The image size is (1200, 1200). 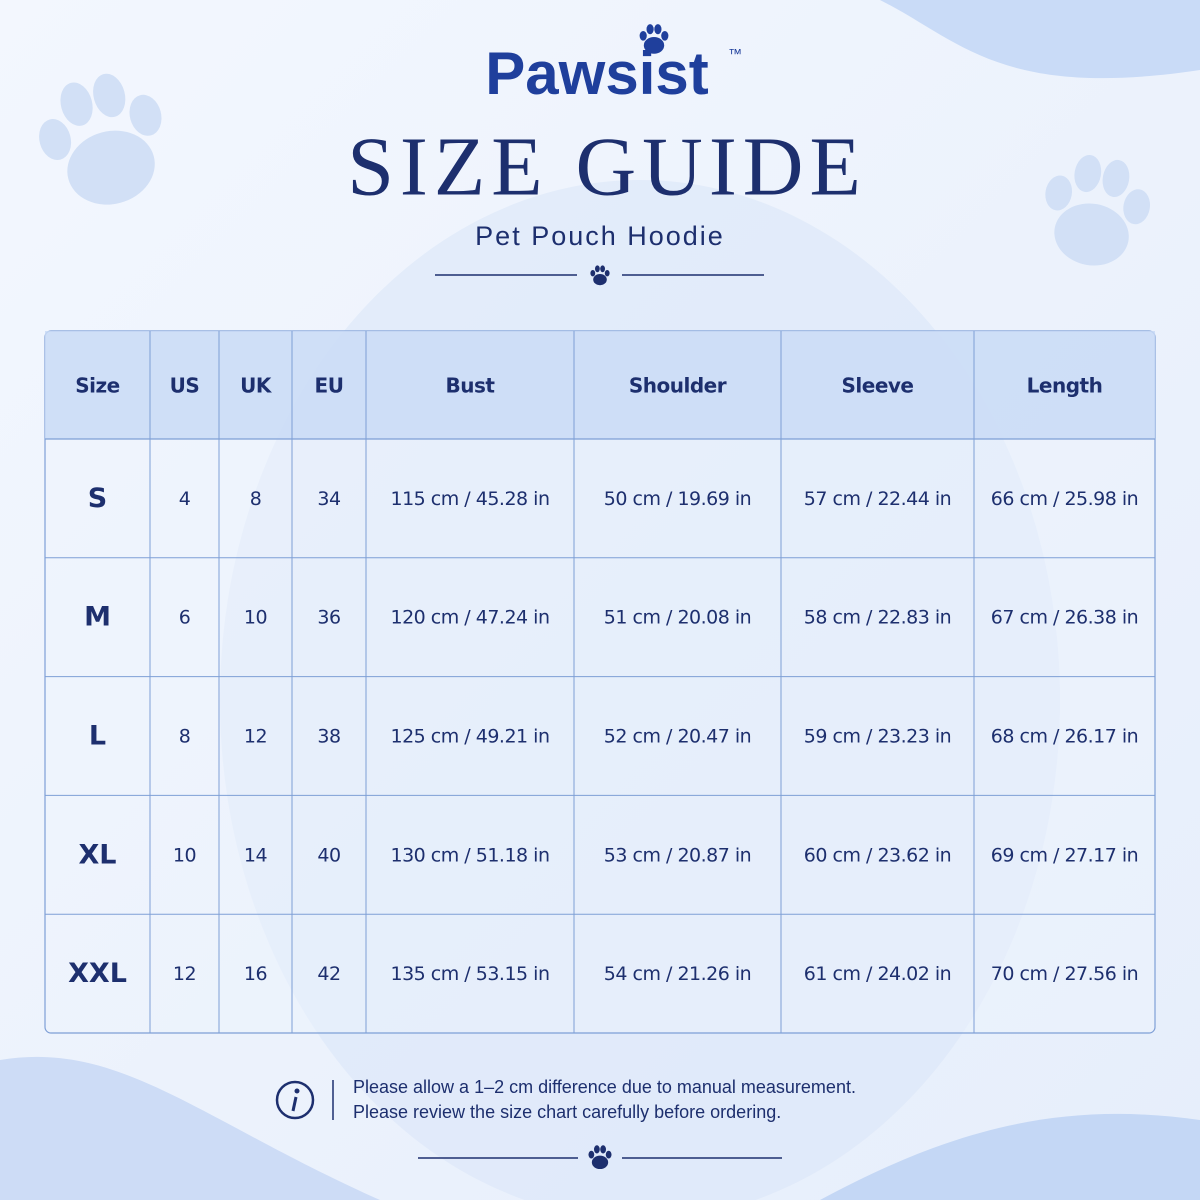 What do you see at coordinates (1064, 855) in the screenshot?
I see `table-cell: 69 cm / 27.17 in` at bounding box center [1064, 855].